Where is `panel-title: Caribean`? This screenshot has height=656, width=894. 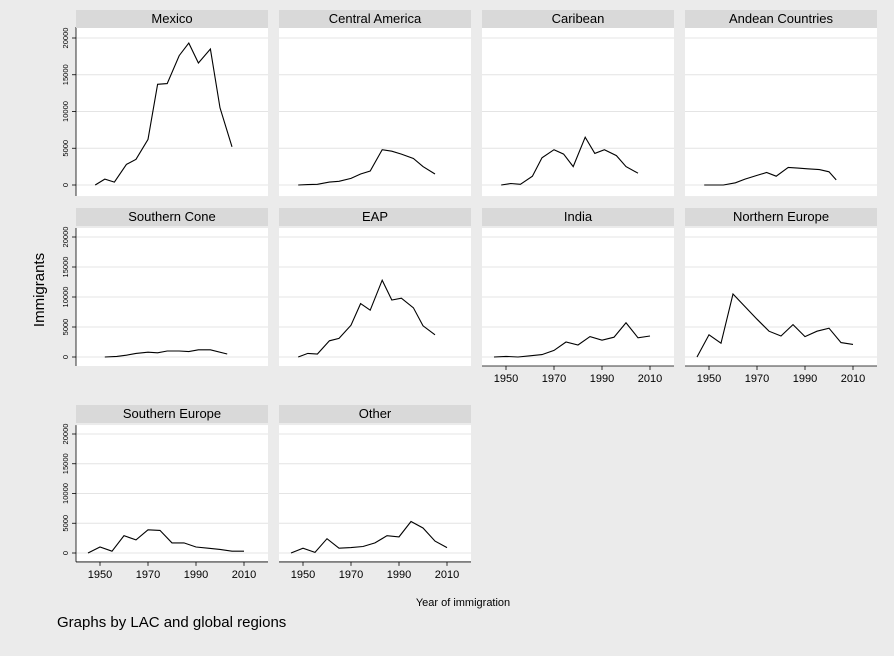 panel-title: Caribean is located at coordinates (578, 18).